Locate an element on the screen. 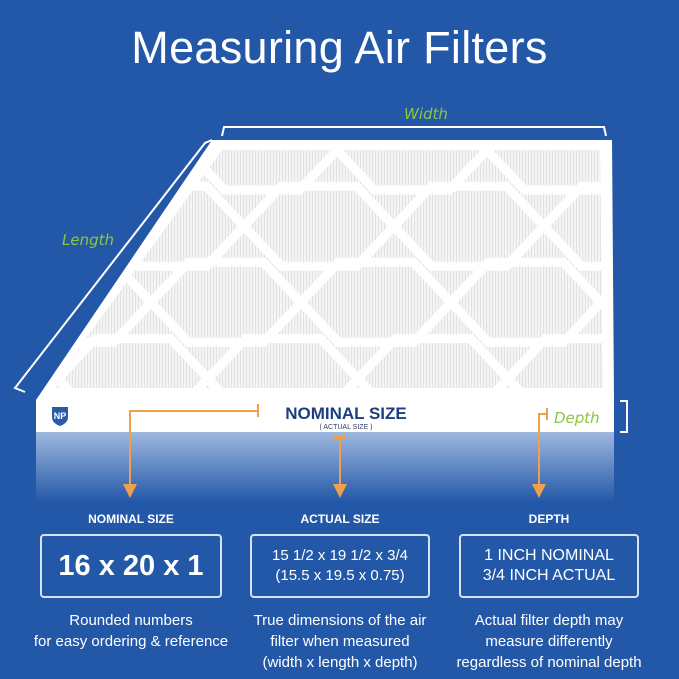 This screenshot has width=679, height=679. desc-line: filter when measured is located at coordinates (340, 641).